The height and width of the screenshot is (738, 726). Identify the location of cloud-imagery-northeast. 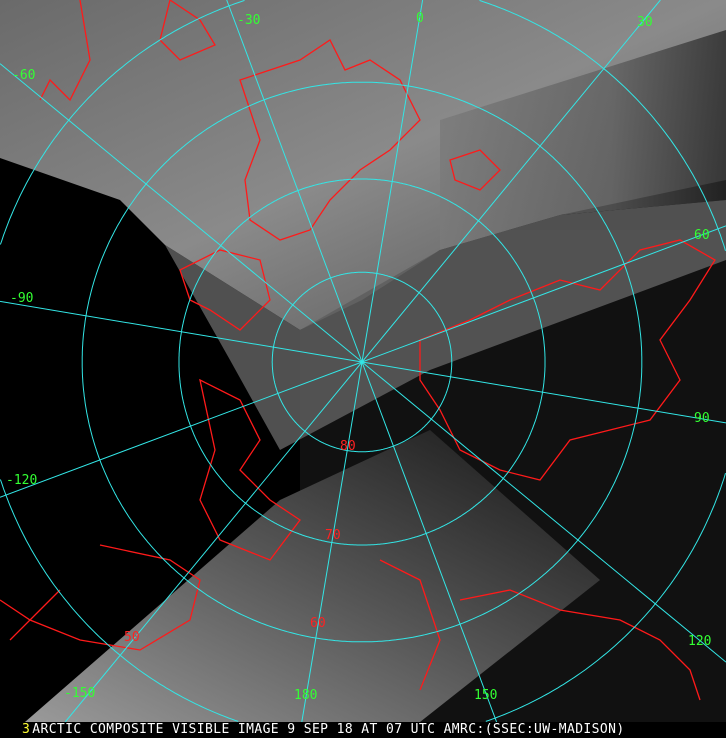
(583, 140).